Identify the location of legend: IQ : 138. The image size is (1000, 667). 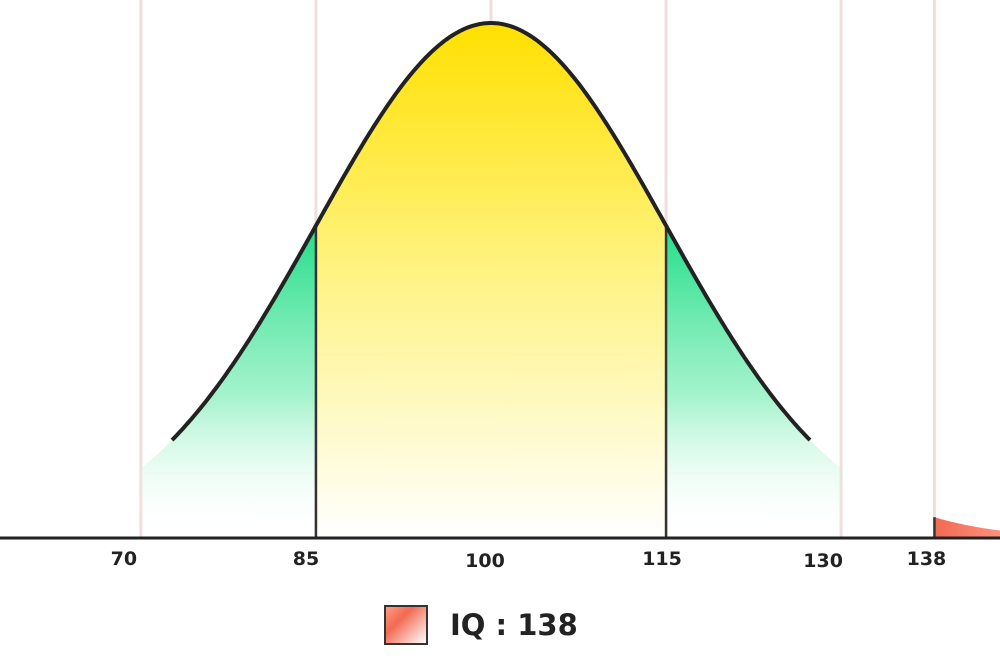
(481, 625).